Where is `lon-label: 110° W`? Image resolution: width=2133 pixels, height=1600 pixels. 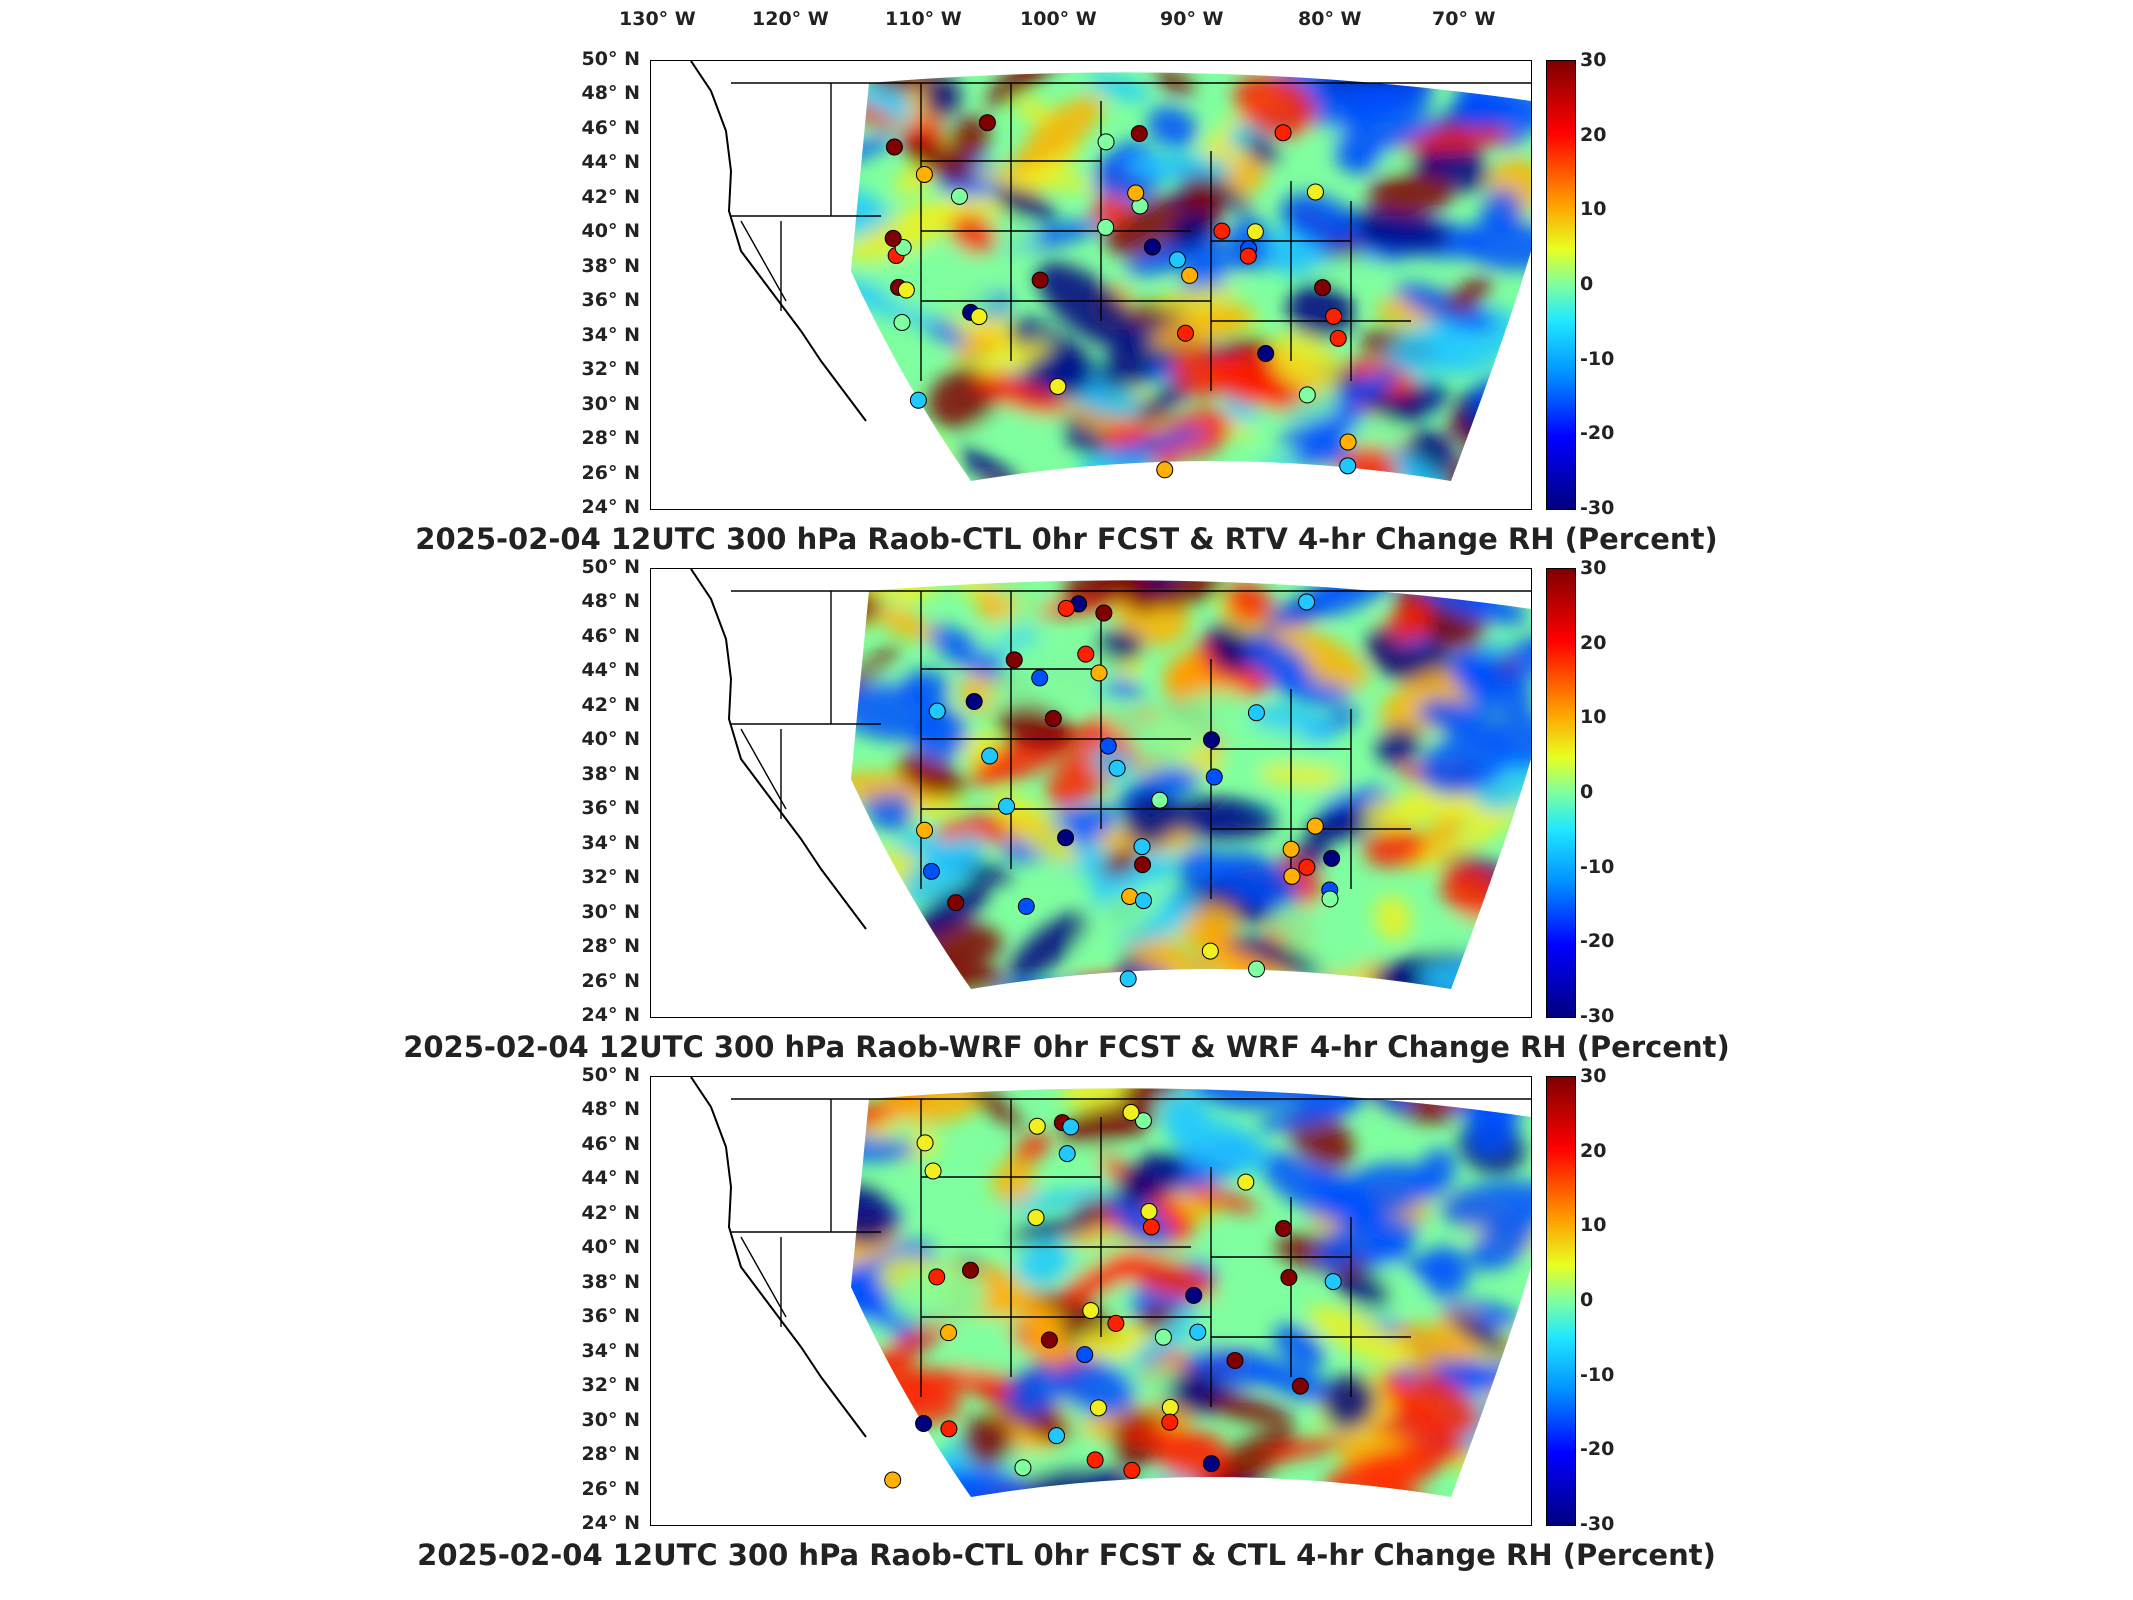
lon-label: 110° W is located at coordinates (923, 19).